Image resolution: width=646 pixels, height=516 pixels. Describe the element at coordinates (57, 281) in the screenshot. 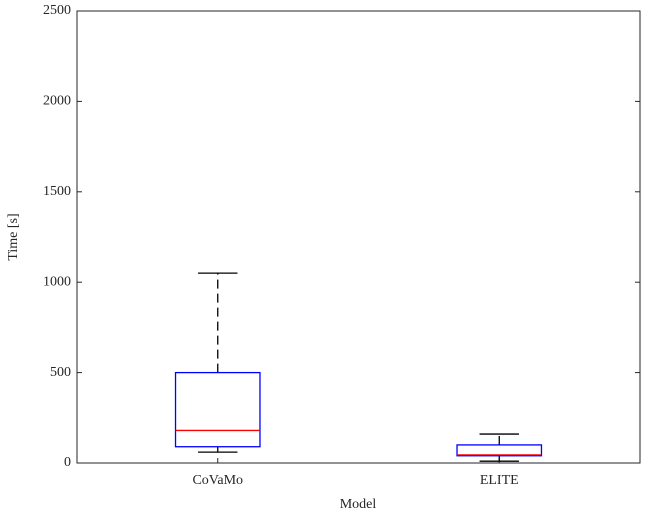

I see `y-tick-label: 1000` at that location.